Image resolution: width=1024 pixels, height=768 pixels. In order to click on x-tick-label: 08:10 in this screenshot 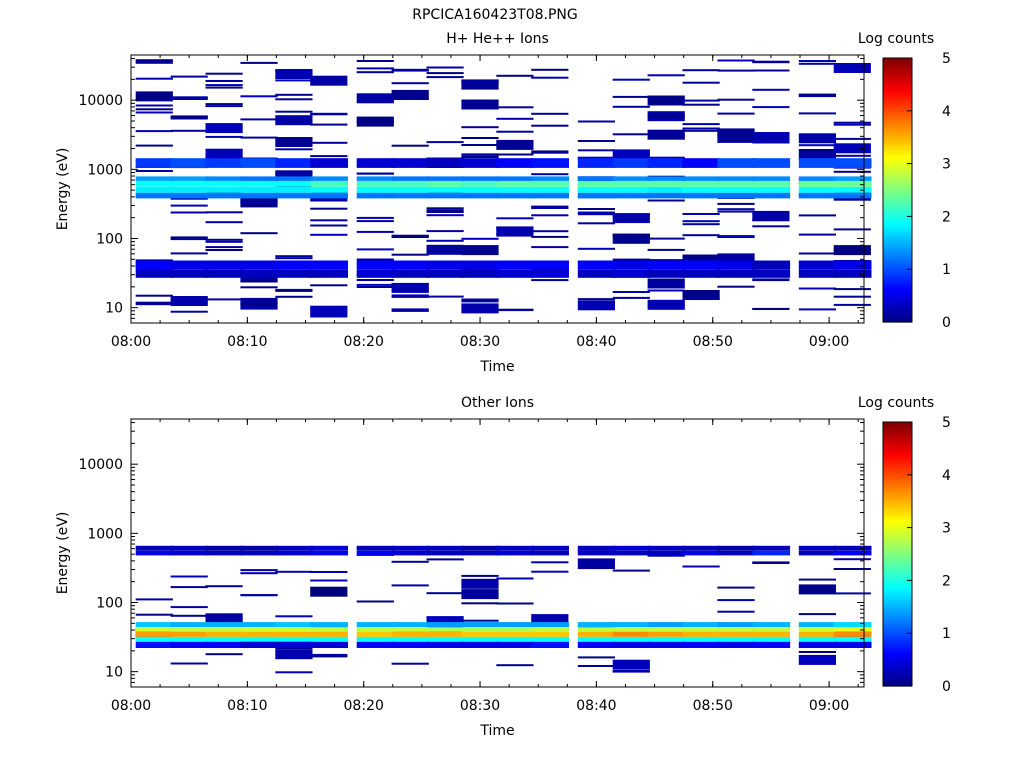, I will do `click(247, 342)`.